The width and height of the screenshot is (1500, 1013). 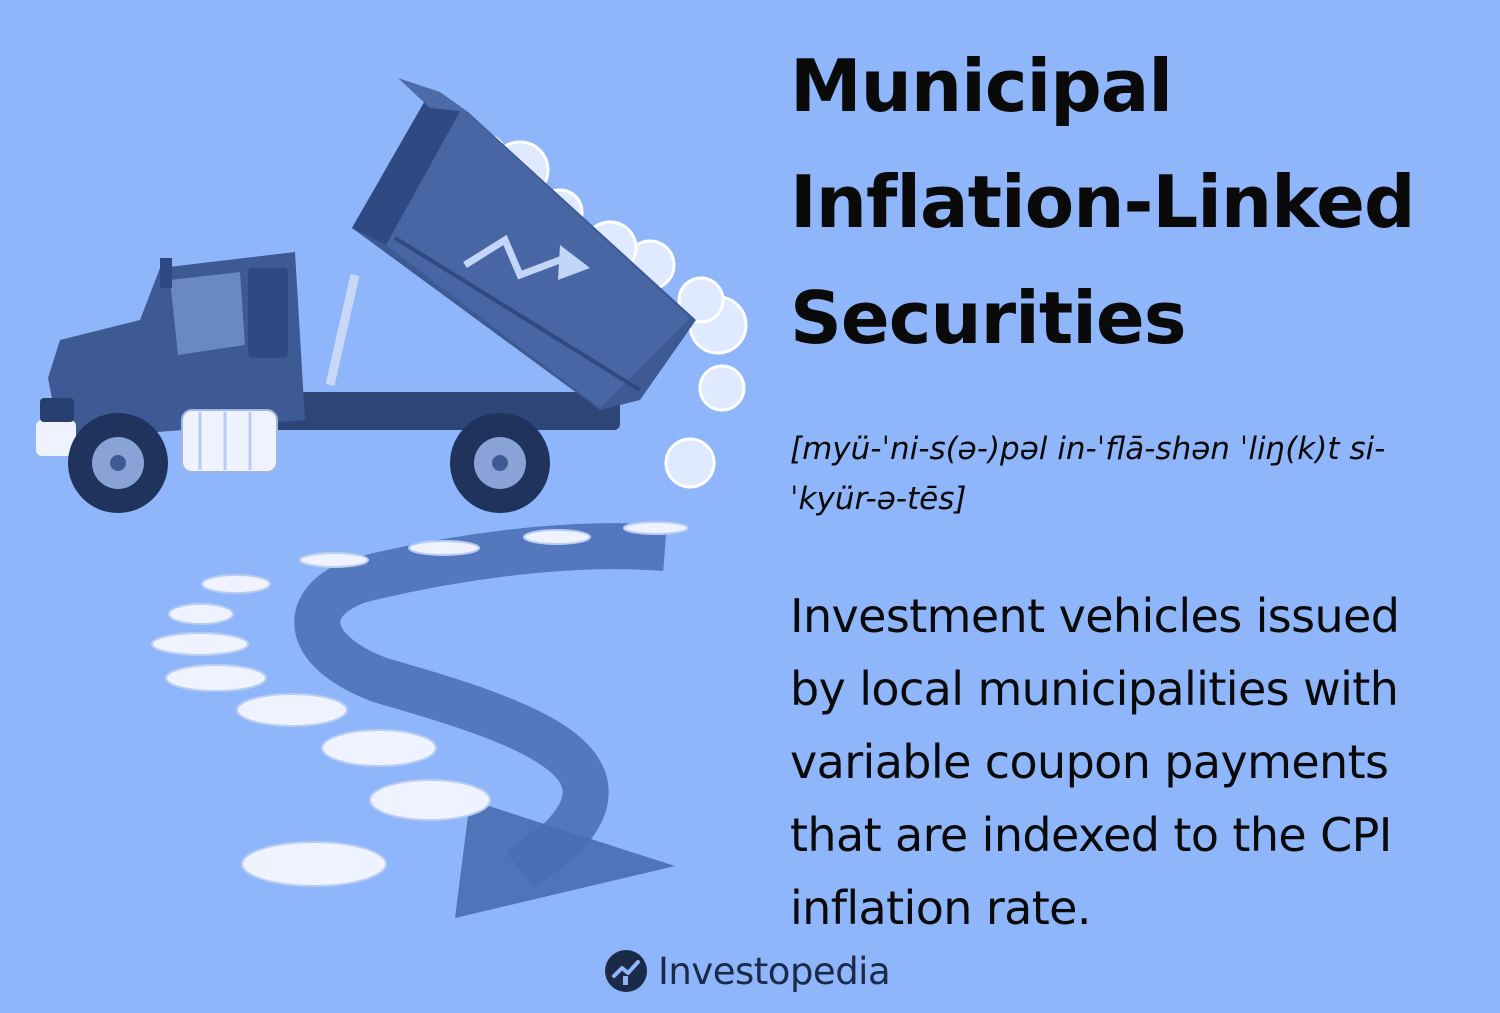 What do you see at coordinates (526, 257) in the screenshot?
I see `trend-arrow-icon` at bounding box center [526, 257].